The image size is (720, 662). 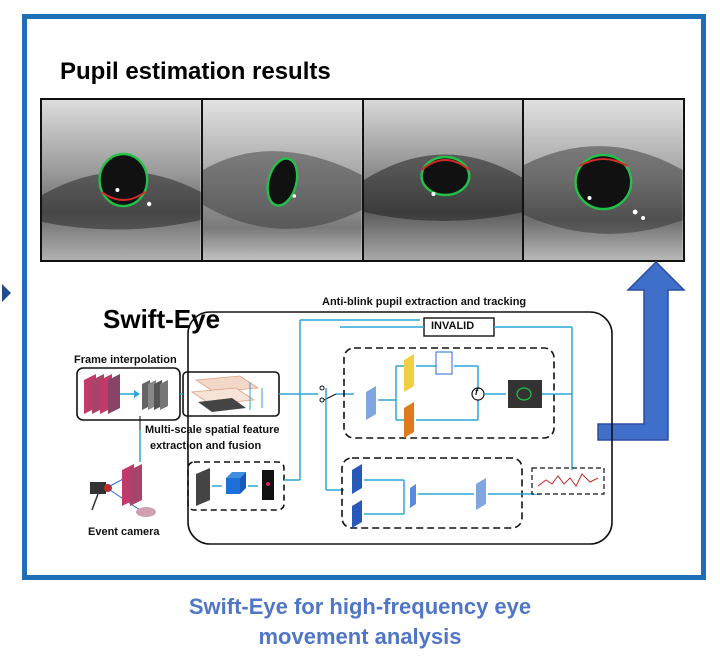 I want to click on trajectory-plot-box, so click(x=568, y=481).